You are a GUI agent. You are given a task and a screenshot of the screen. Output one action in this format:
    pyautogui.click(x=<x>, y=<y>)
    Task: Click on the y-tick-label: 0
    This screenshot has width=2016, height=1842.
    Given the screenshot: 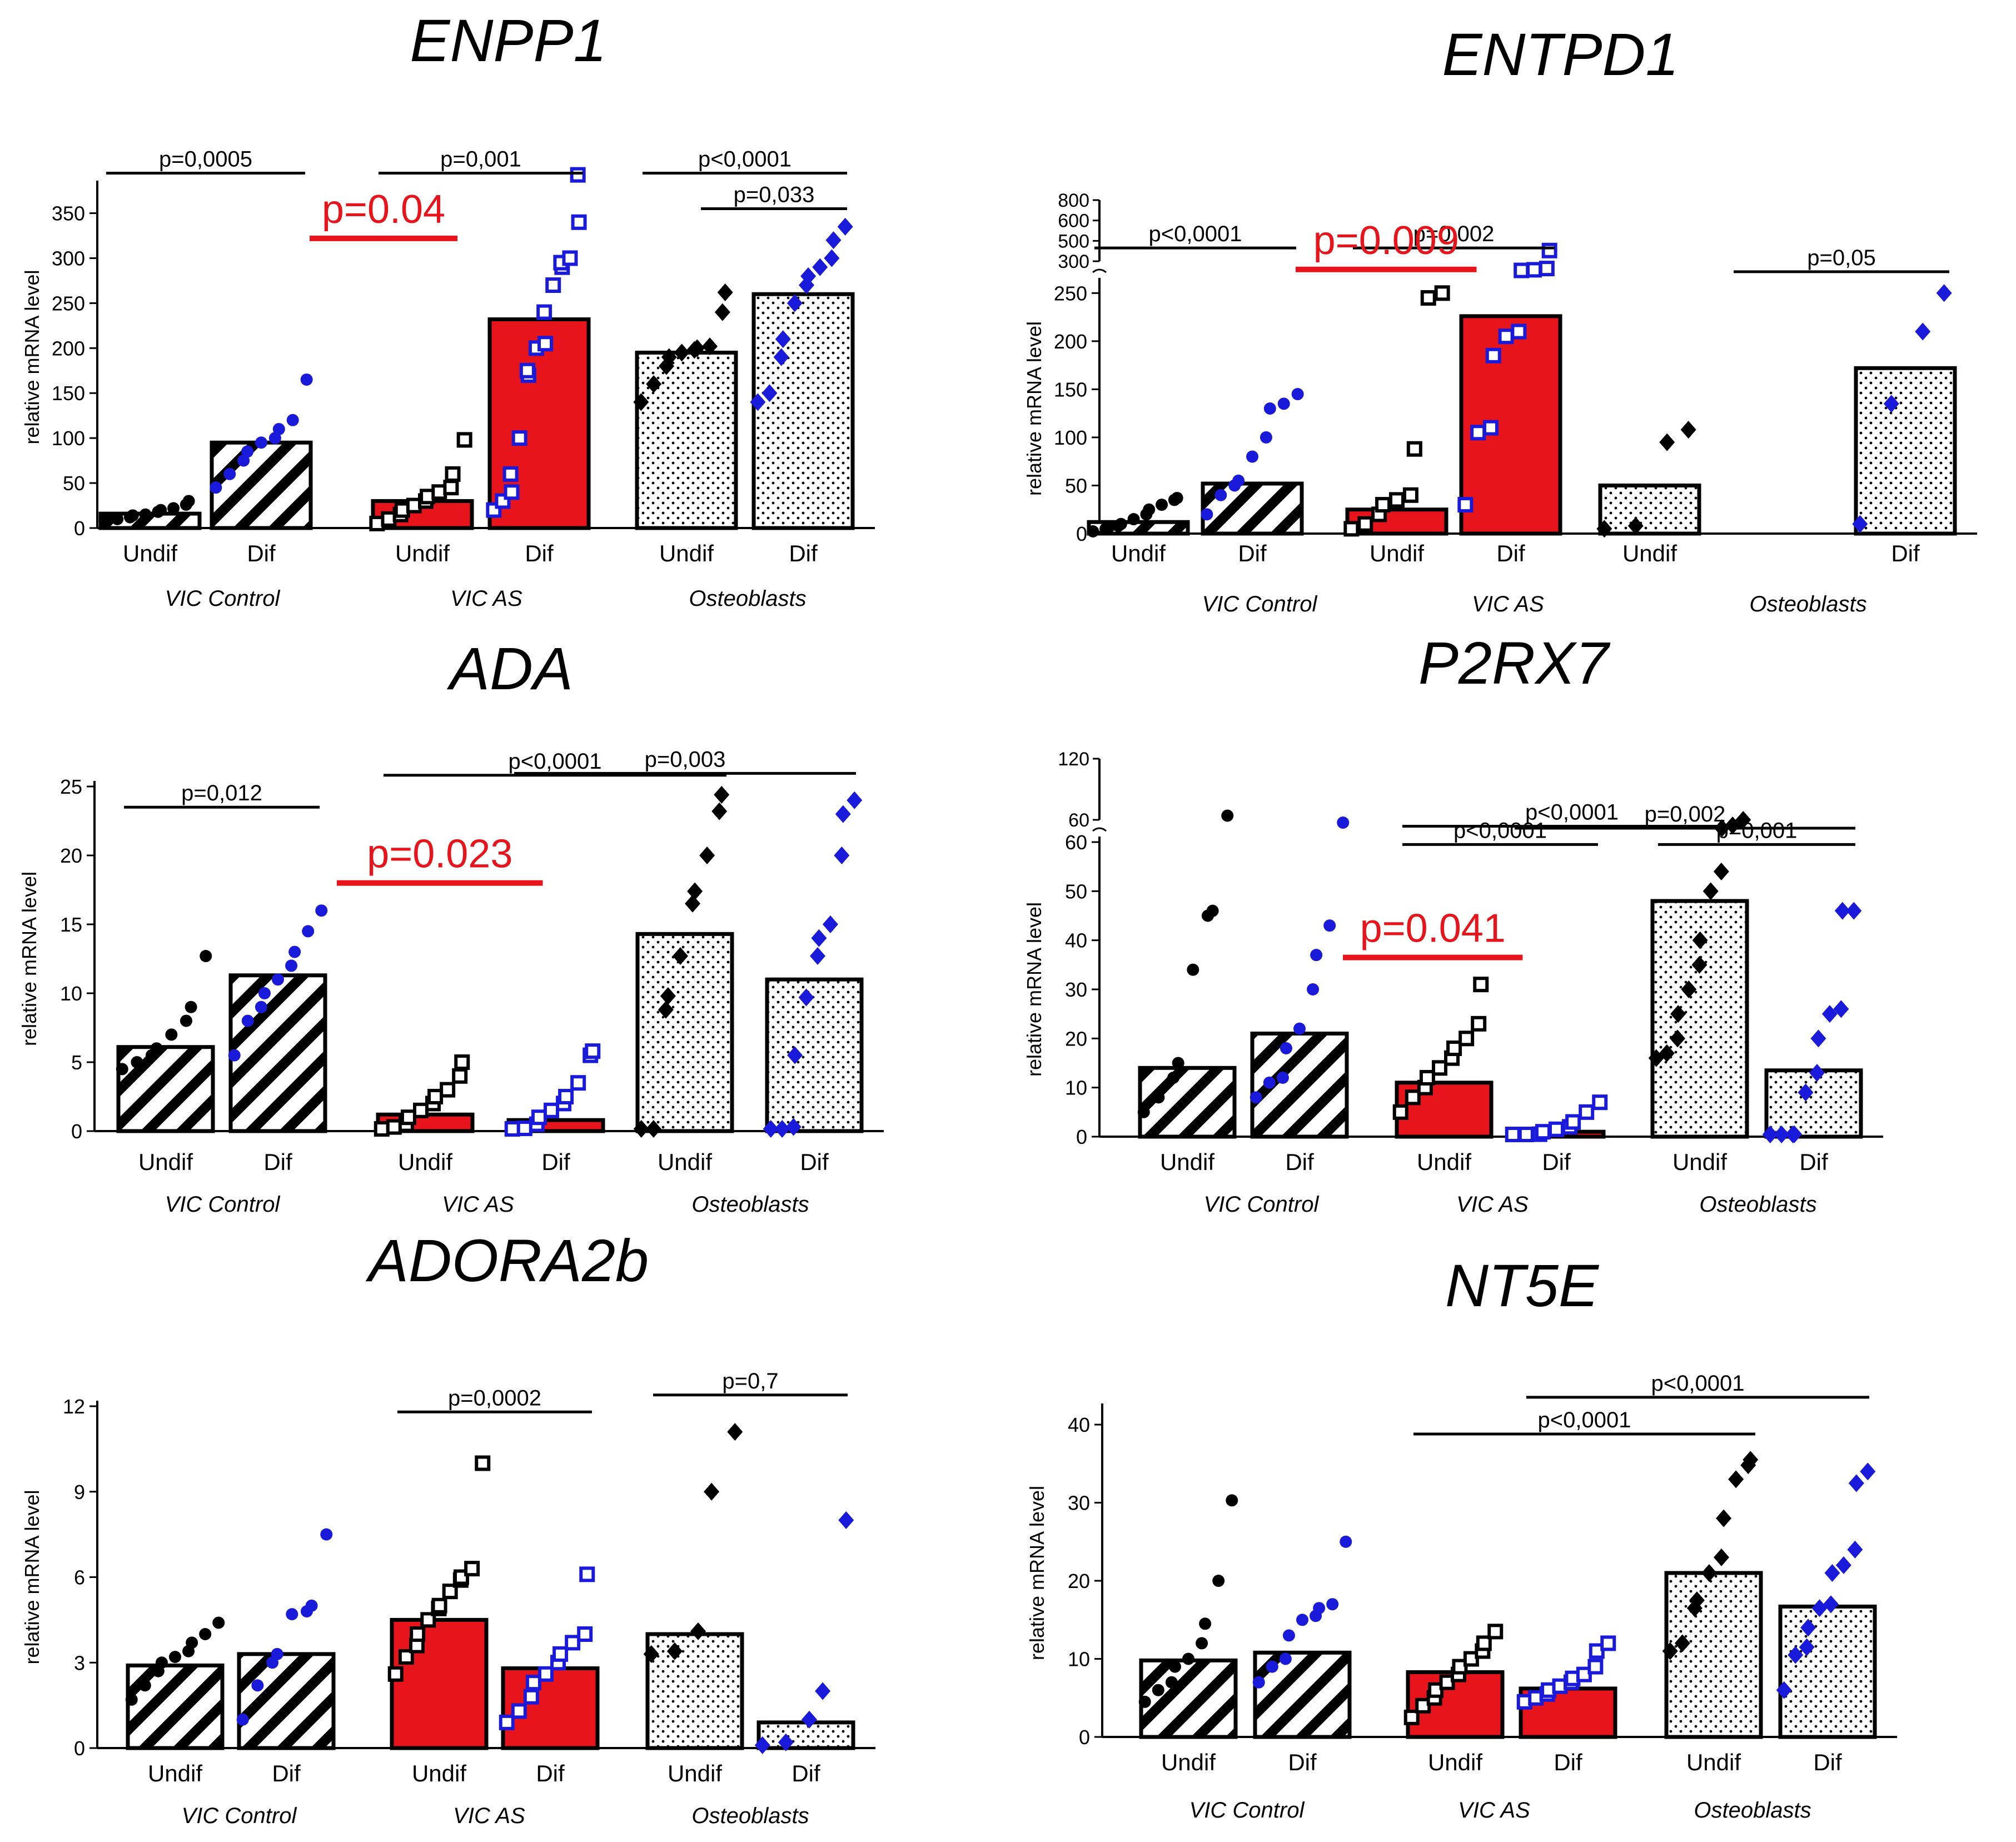 What is the action you would take?
    pyautogui.click(x=1084, y=1737)
    